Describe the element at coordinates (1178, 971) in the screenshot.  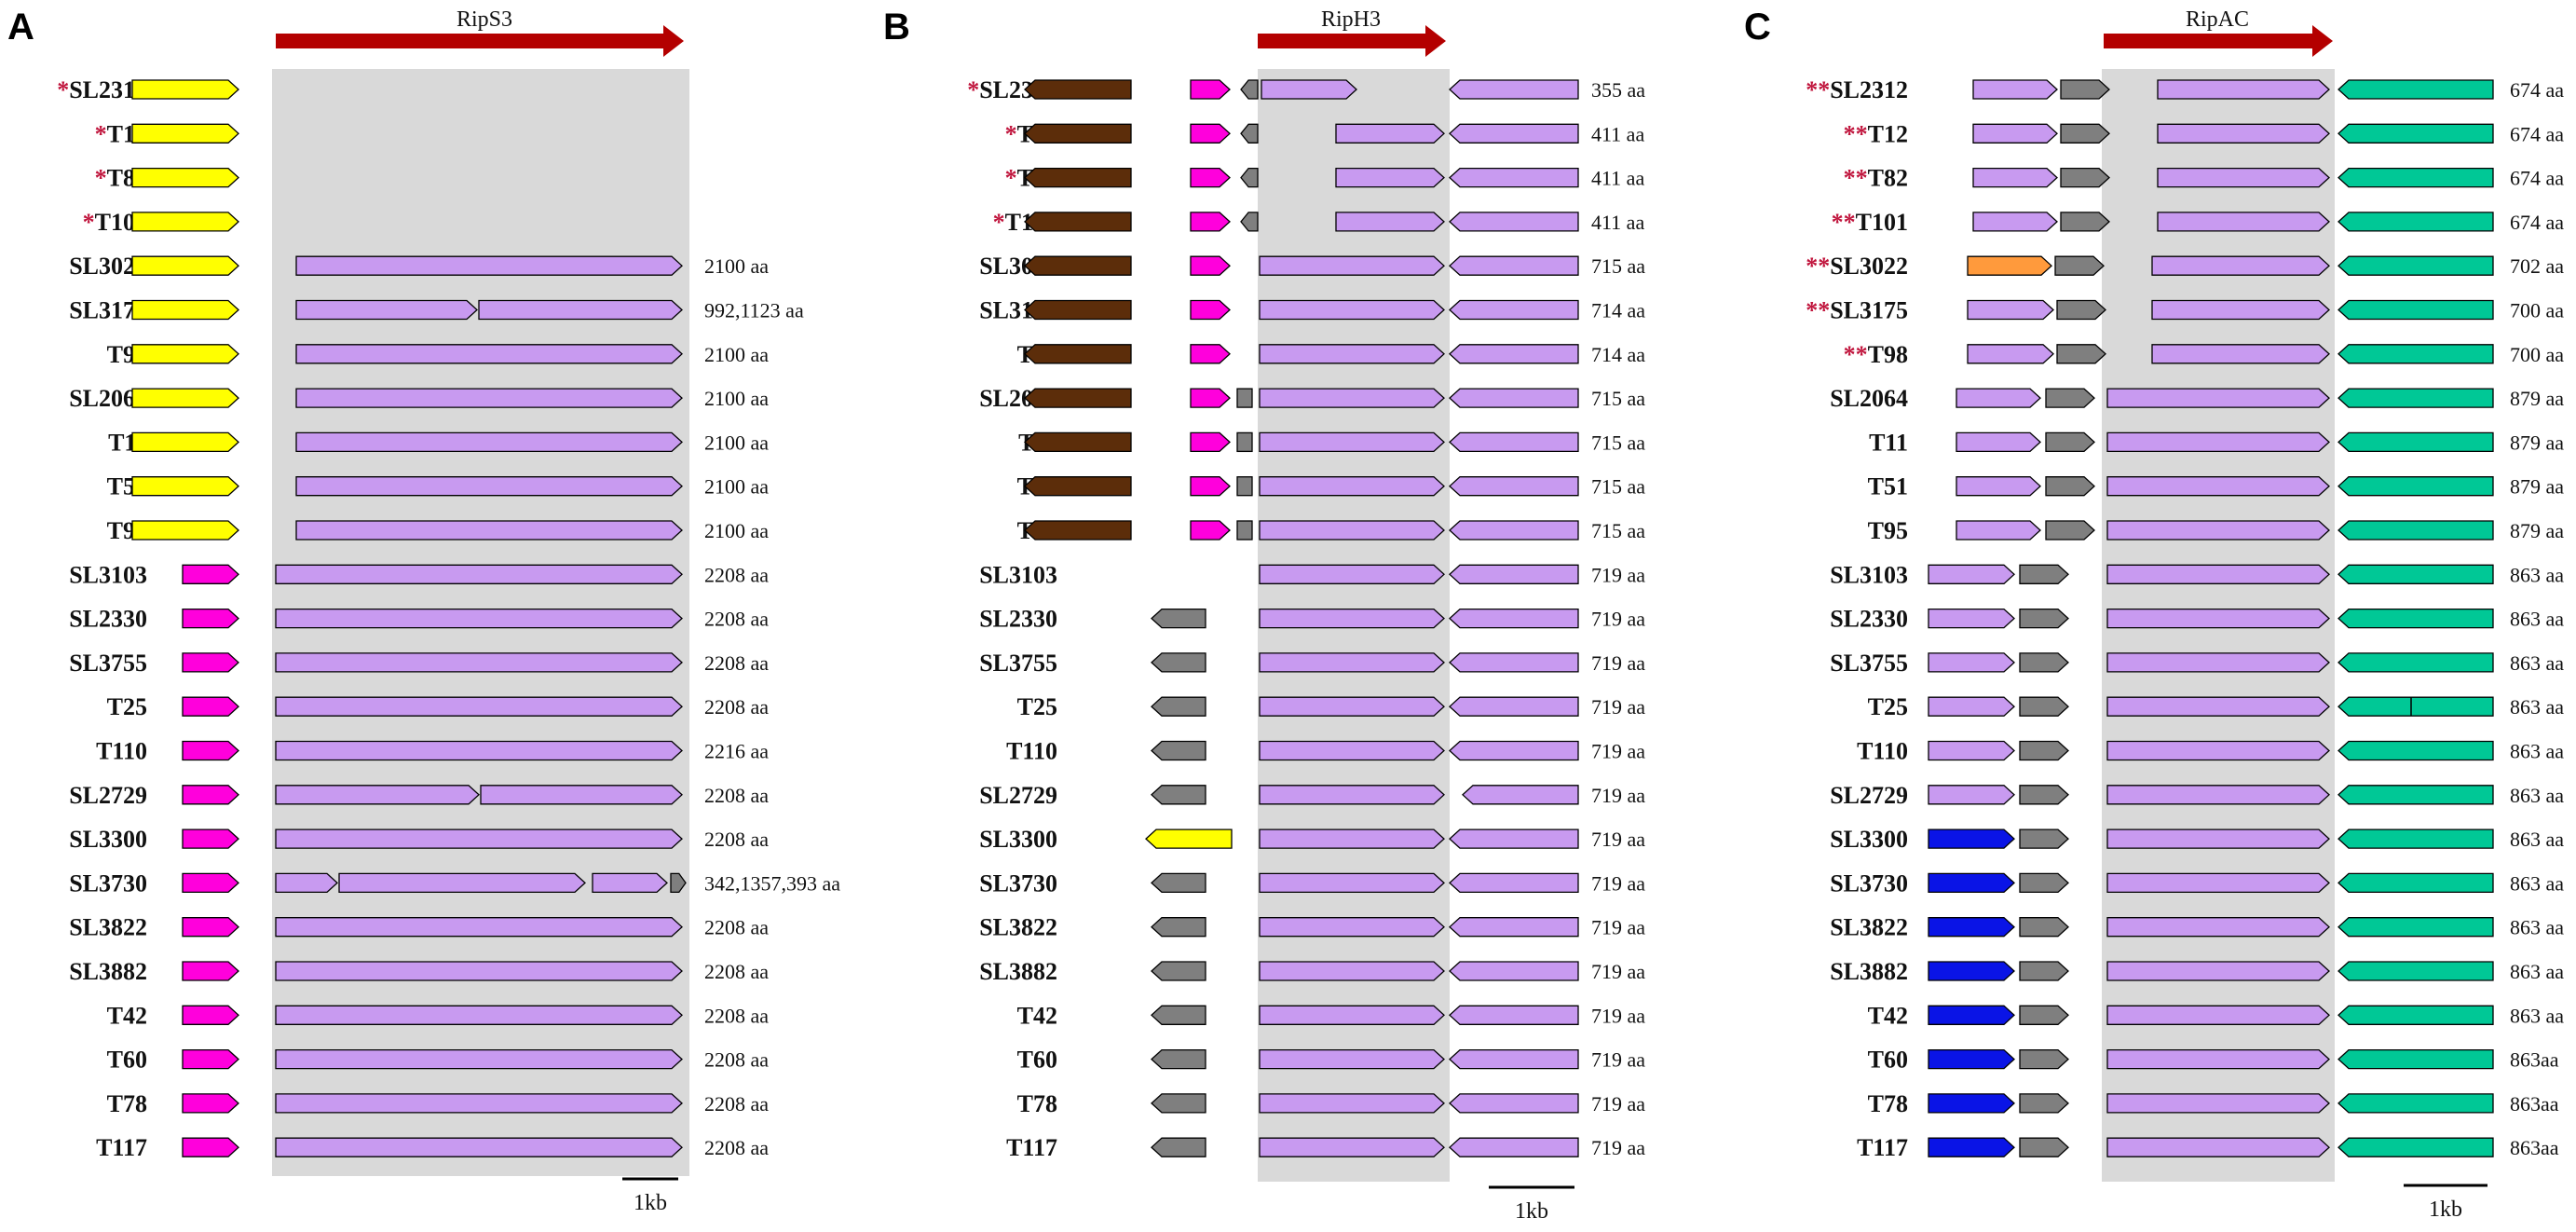
I see `flanking-gene-gray` at that location.